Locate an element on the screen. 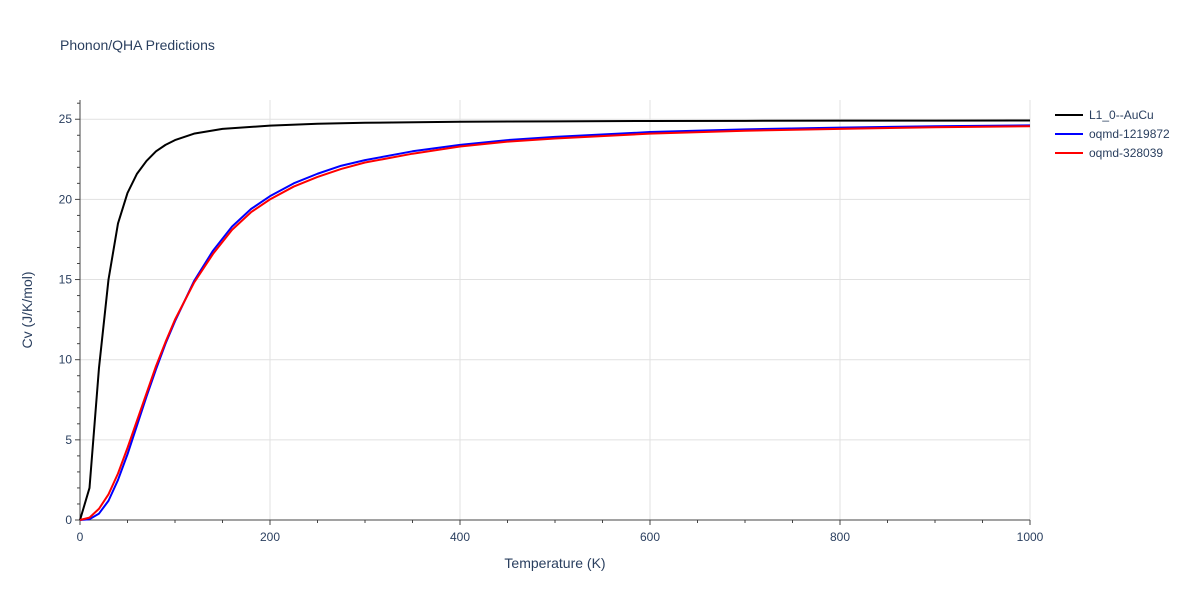 The image size is (1200, 600). x-tick-label: 400 is located at coordinates (460, 537).